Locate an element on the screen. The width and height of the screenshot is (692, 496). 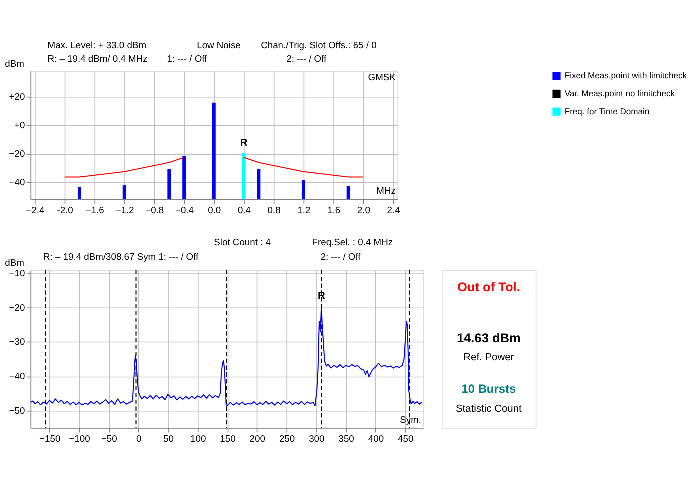
x-axis-title: MHz is located at coordinates (386, 191).